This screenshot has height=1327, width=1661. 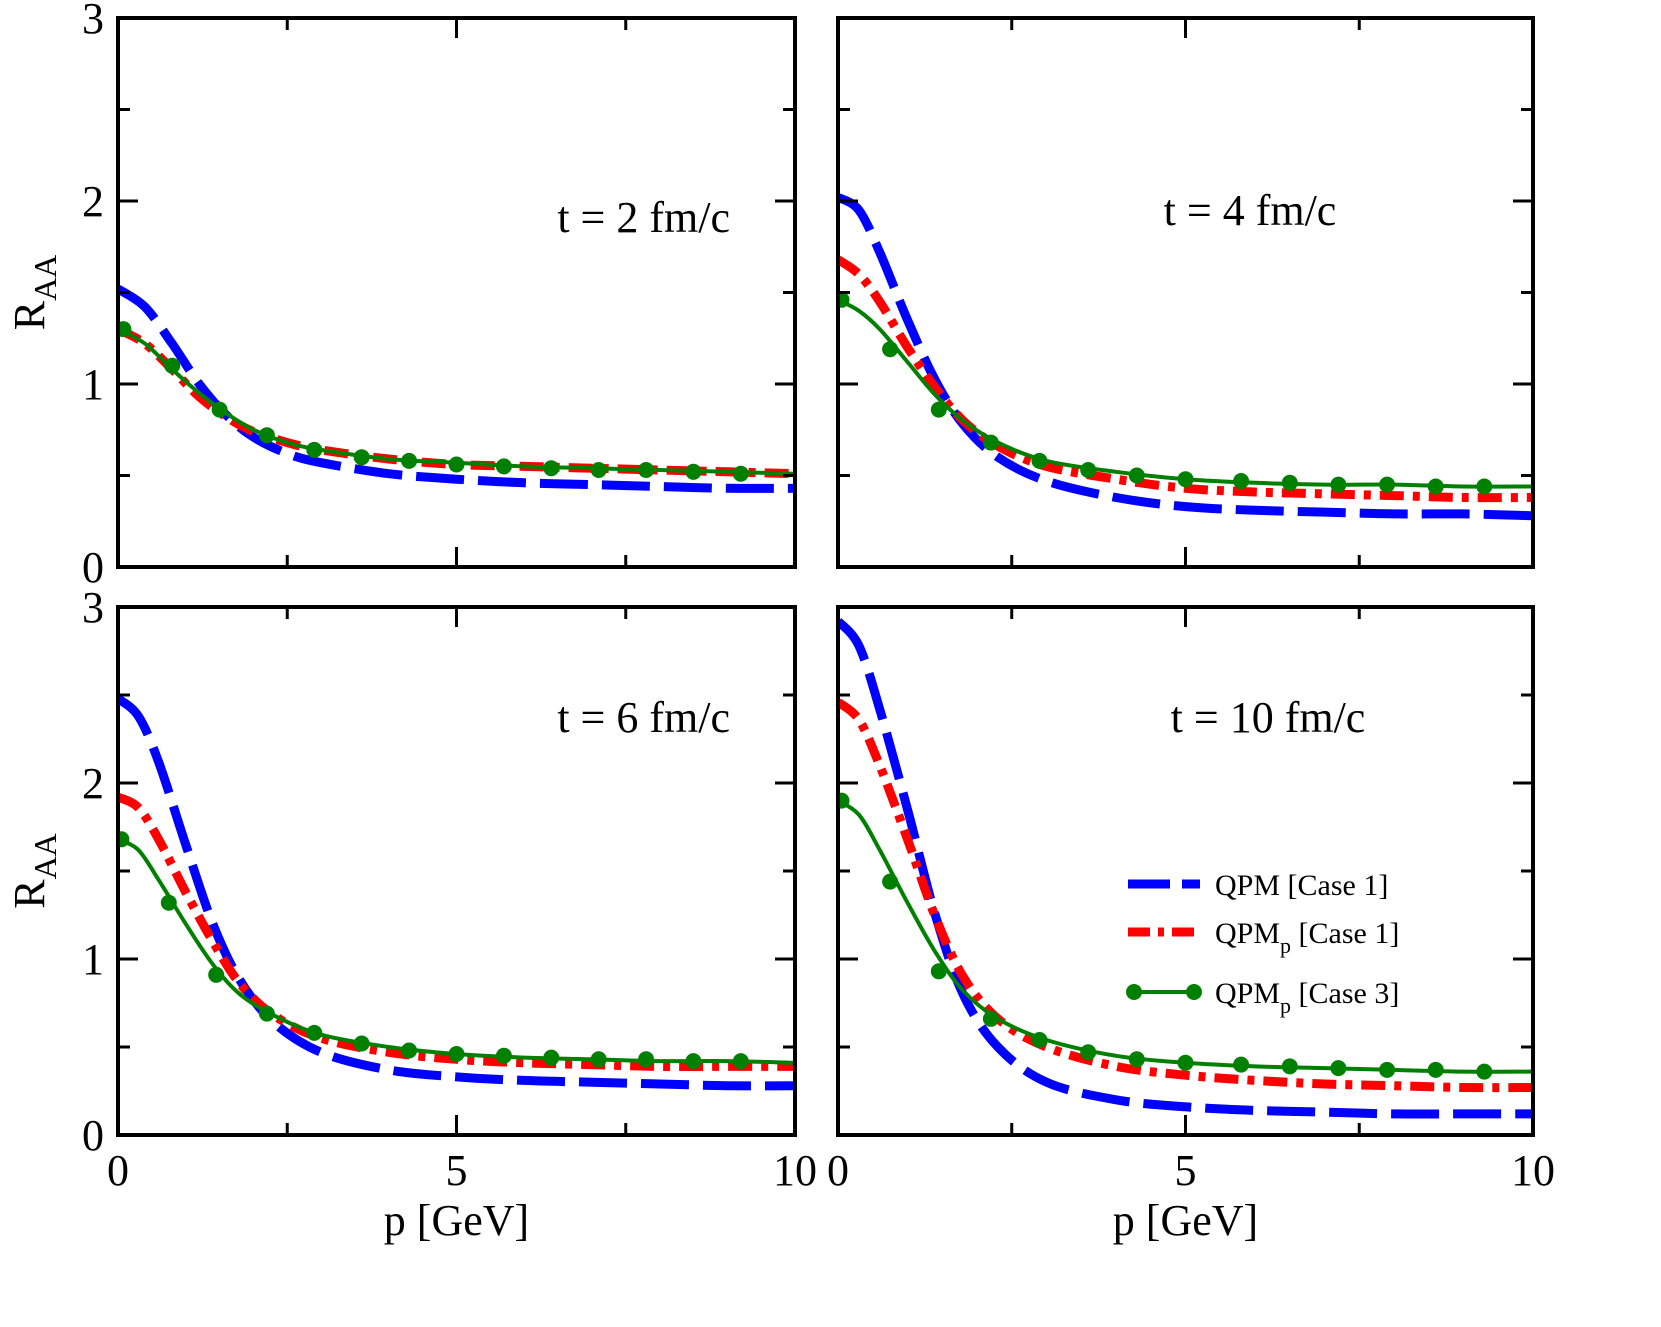 What do you see at coordinates (1134, 992) in the screenshot?
I see `legend-marker-qpmp-case3-left` at bounding box center [1134, 992].